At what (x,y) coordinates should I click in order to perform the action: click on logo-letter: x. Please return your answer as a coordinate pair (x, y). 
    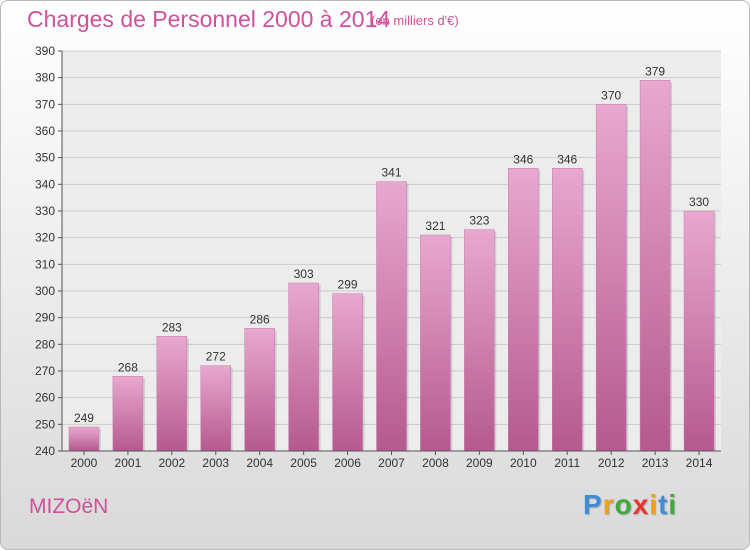
    Looking at the image, I should click on (641, 504).